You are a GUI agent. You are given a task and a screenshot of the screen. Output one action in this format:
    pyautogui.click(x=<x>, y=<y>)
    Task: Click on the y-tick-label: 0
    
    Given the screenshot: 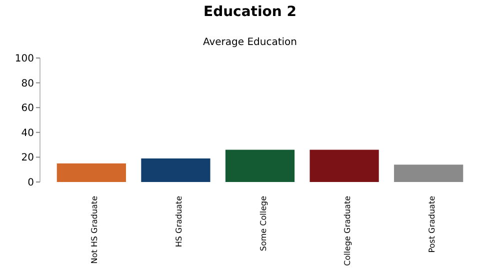 What is the action you would take?
    pyautogui.click(x=31, y=183)
    